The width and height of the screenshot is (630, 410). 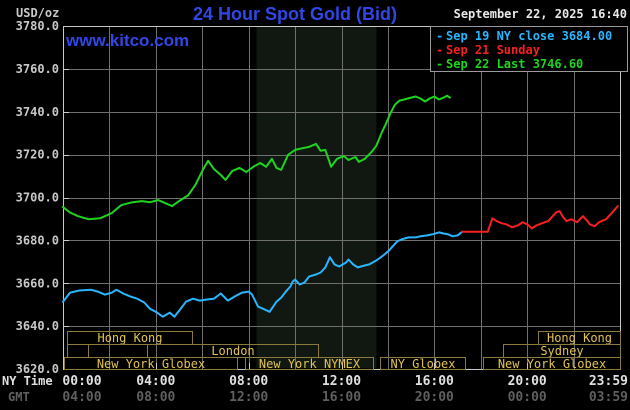 I want to click on y-axis-label: 3620.0, so click(x=37, y=369).